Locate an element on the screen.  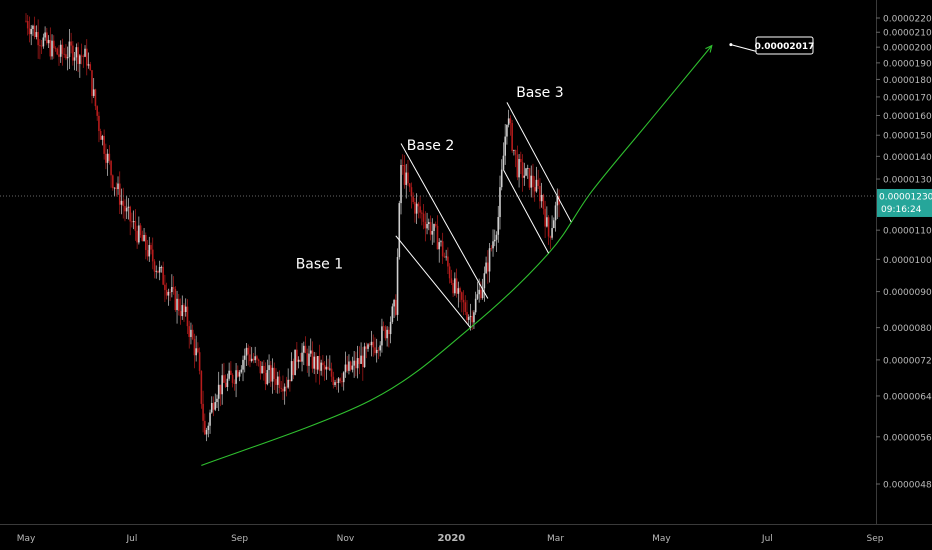
y-tick-label: 0.00001400 is located at coordinates (907, 158).